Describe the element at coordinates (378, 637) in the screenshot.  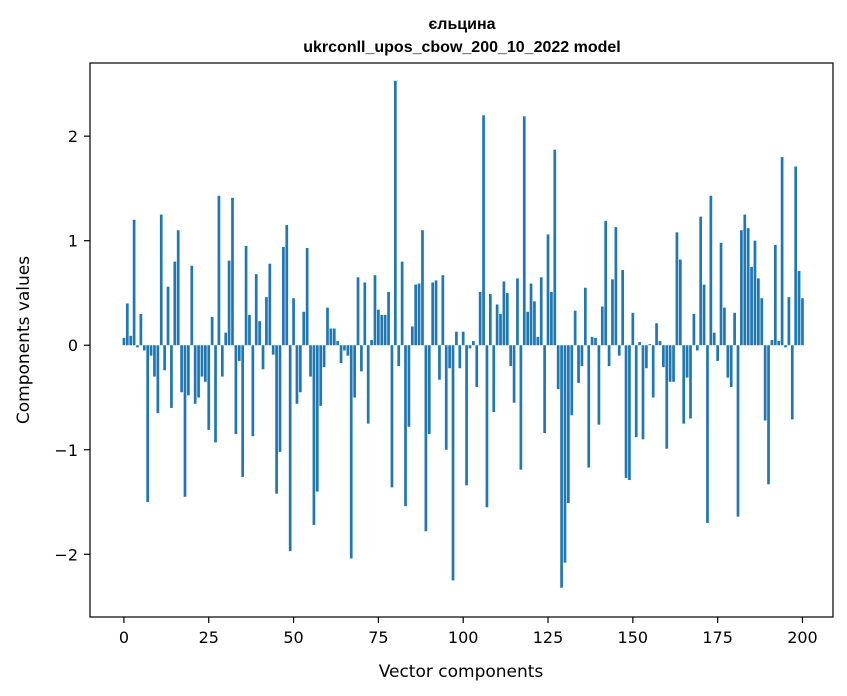
I see `x-tick-label: 75` at that location.